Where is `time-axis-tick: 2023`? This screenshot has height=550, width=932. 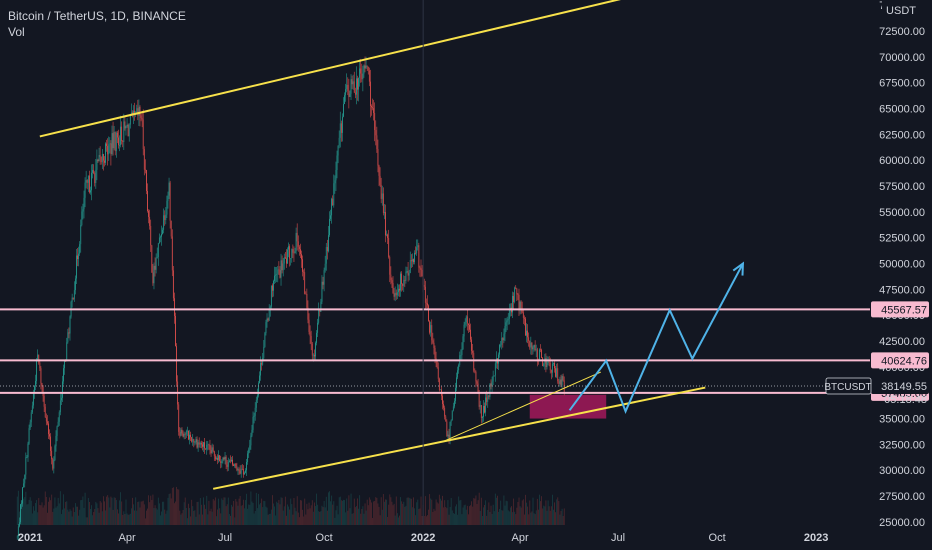
time-axis-tick: 2023 is located at coordinates (816, 538).